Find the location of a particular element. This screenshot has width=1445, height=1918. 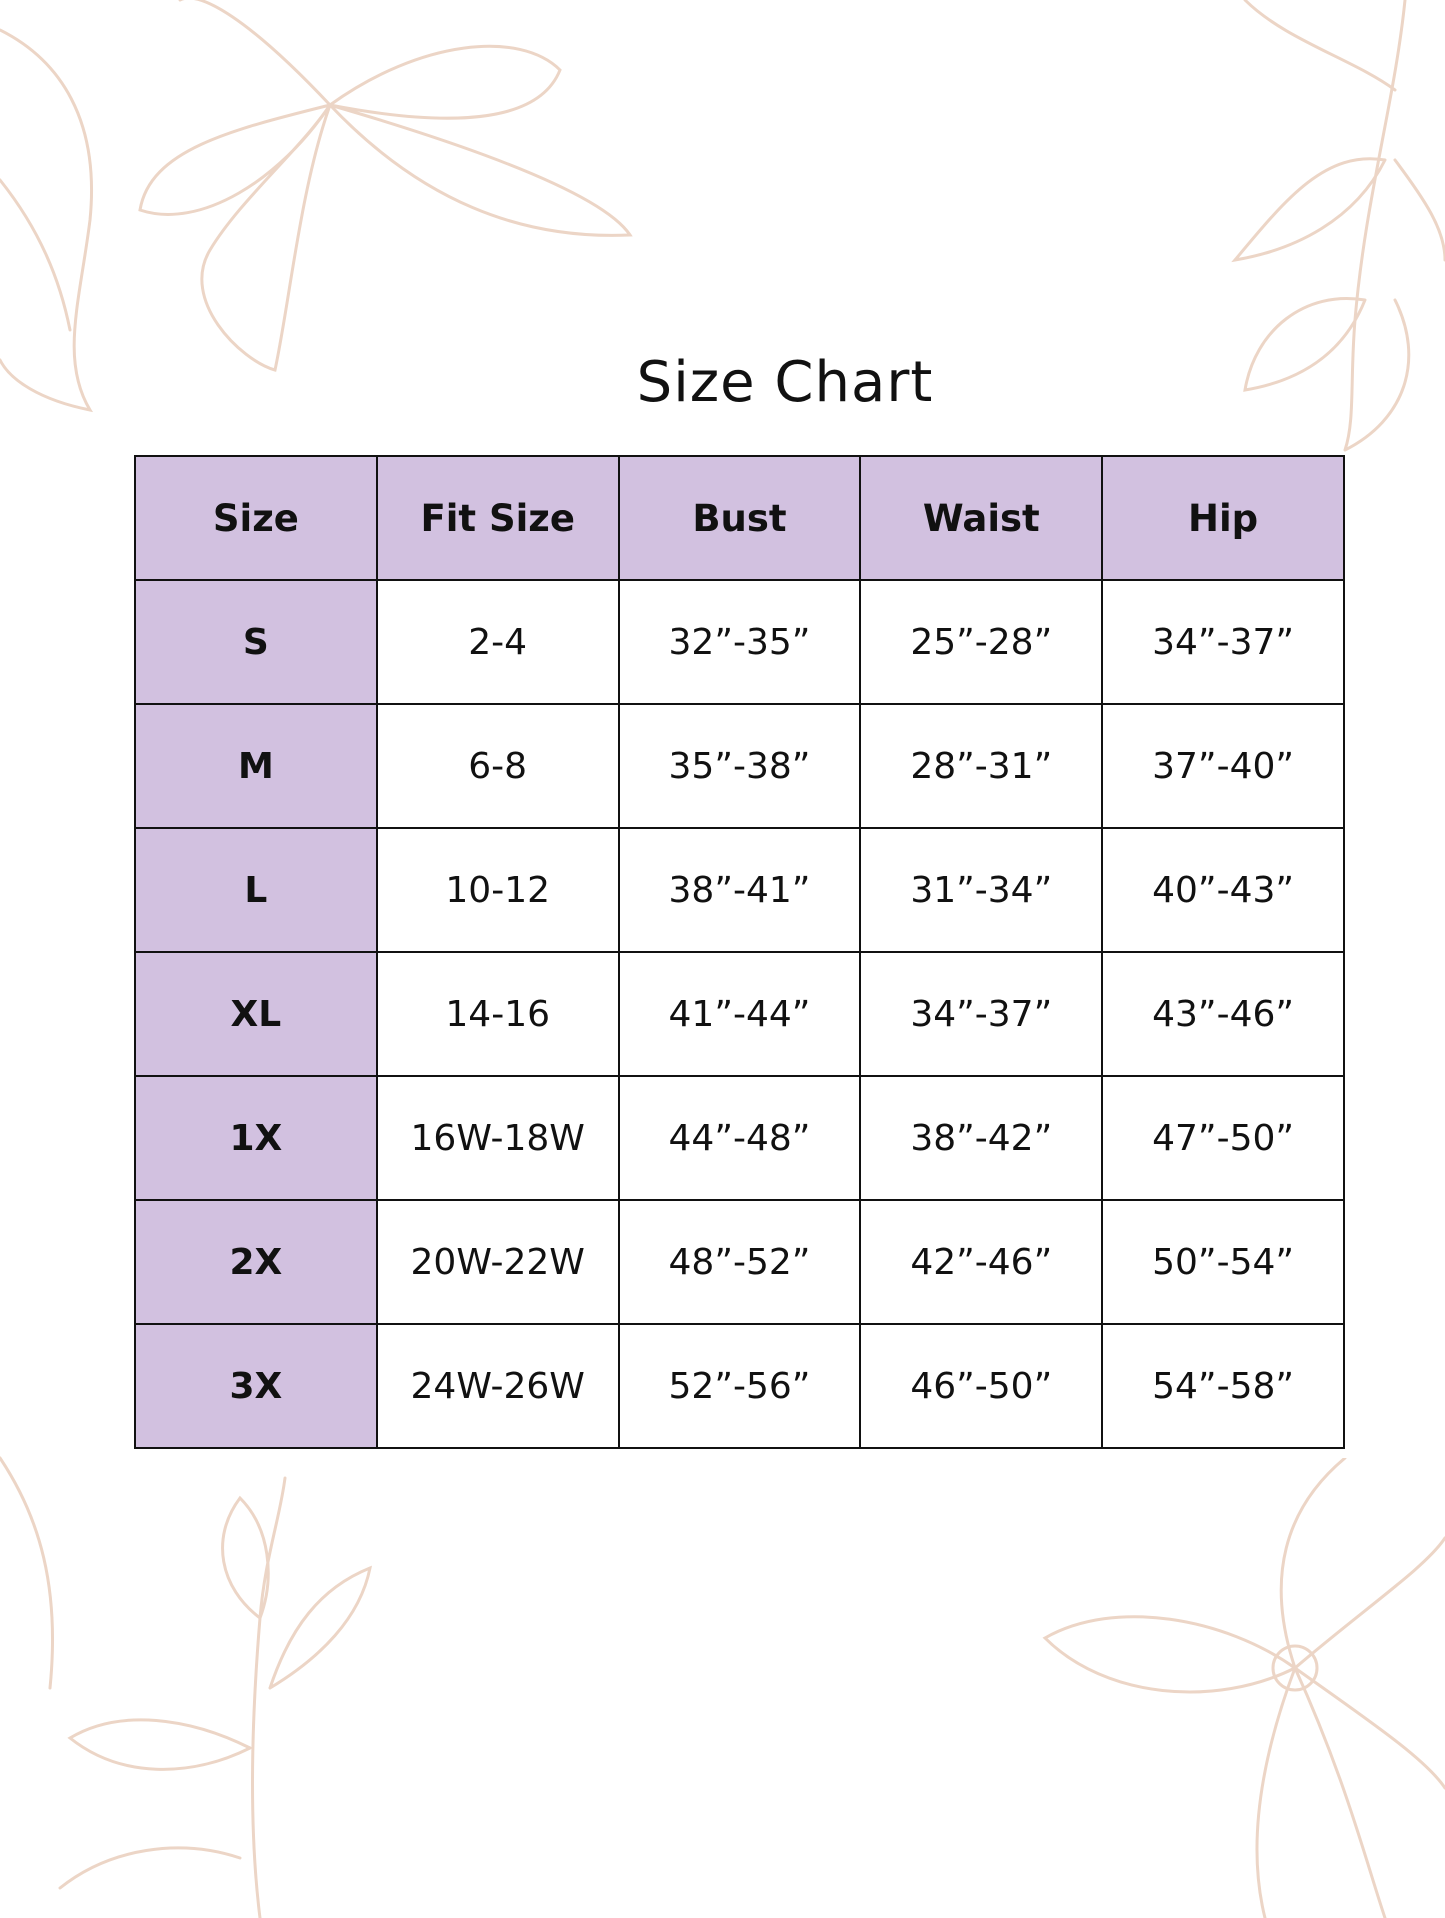

cell-bust: 48”-52” is located at coordinates (739, 1262).